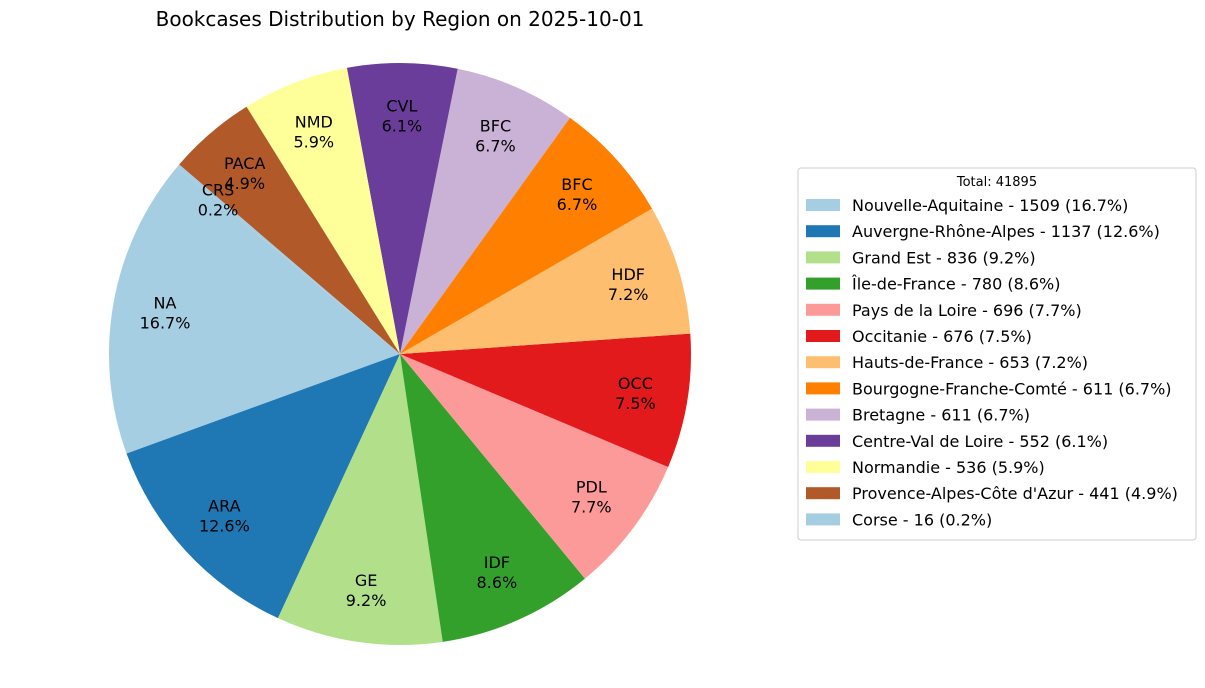 The height and width of the screenshot is (688, 1205). I want to click on slice-label: PACA 4.9%, so click(244, 173).